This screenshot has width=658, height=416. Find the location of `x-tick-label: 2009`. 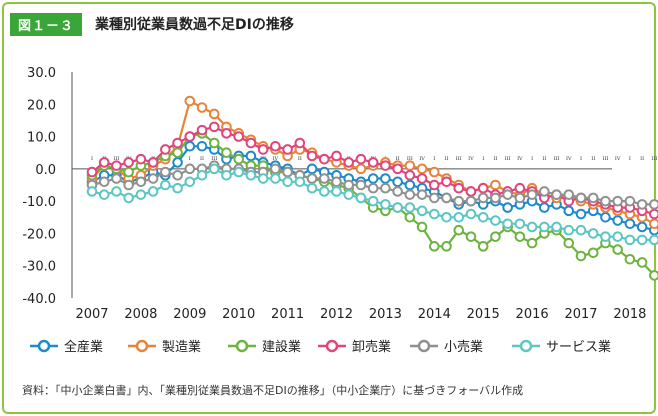

x-tick-label: 2009 is located at coordinates (189, 314).